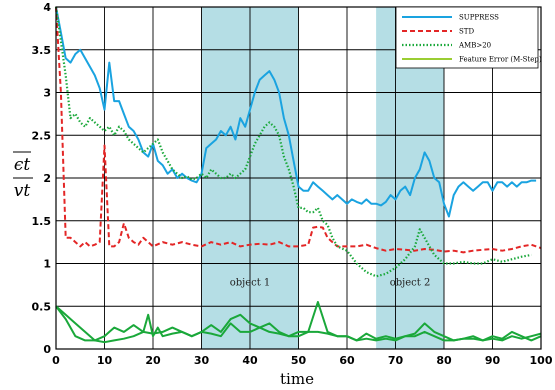 This screenshot has height=390, width=555. Describe the element at coordinates (347, 360) in the screenshot. I see `x-tick-label: 60` at that location.